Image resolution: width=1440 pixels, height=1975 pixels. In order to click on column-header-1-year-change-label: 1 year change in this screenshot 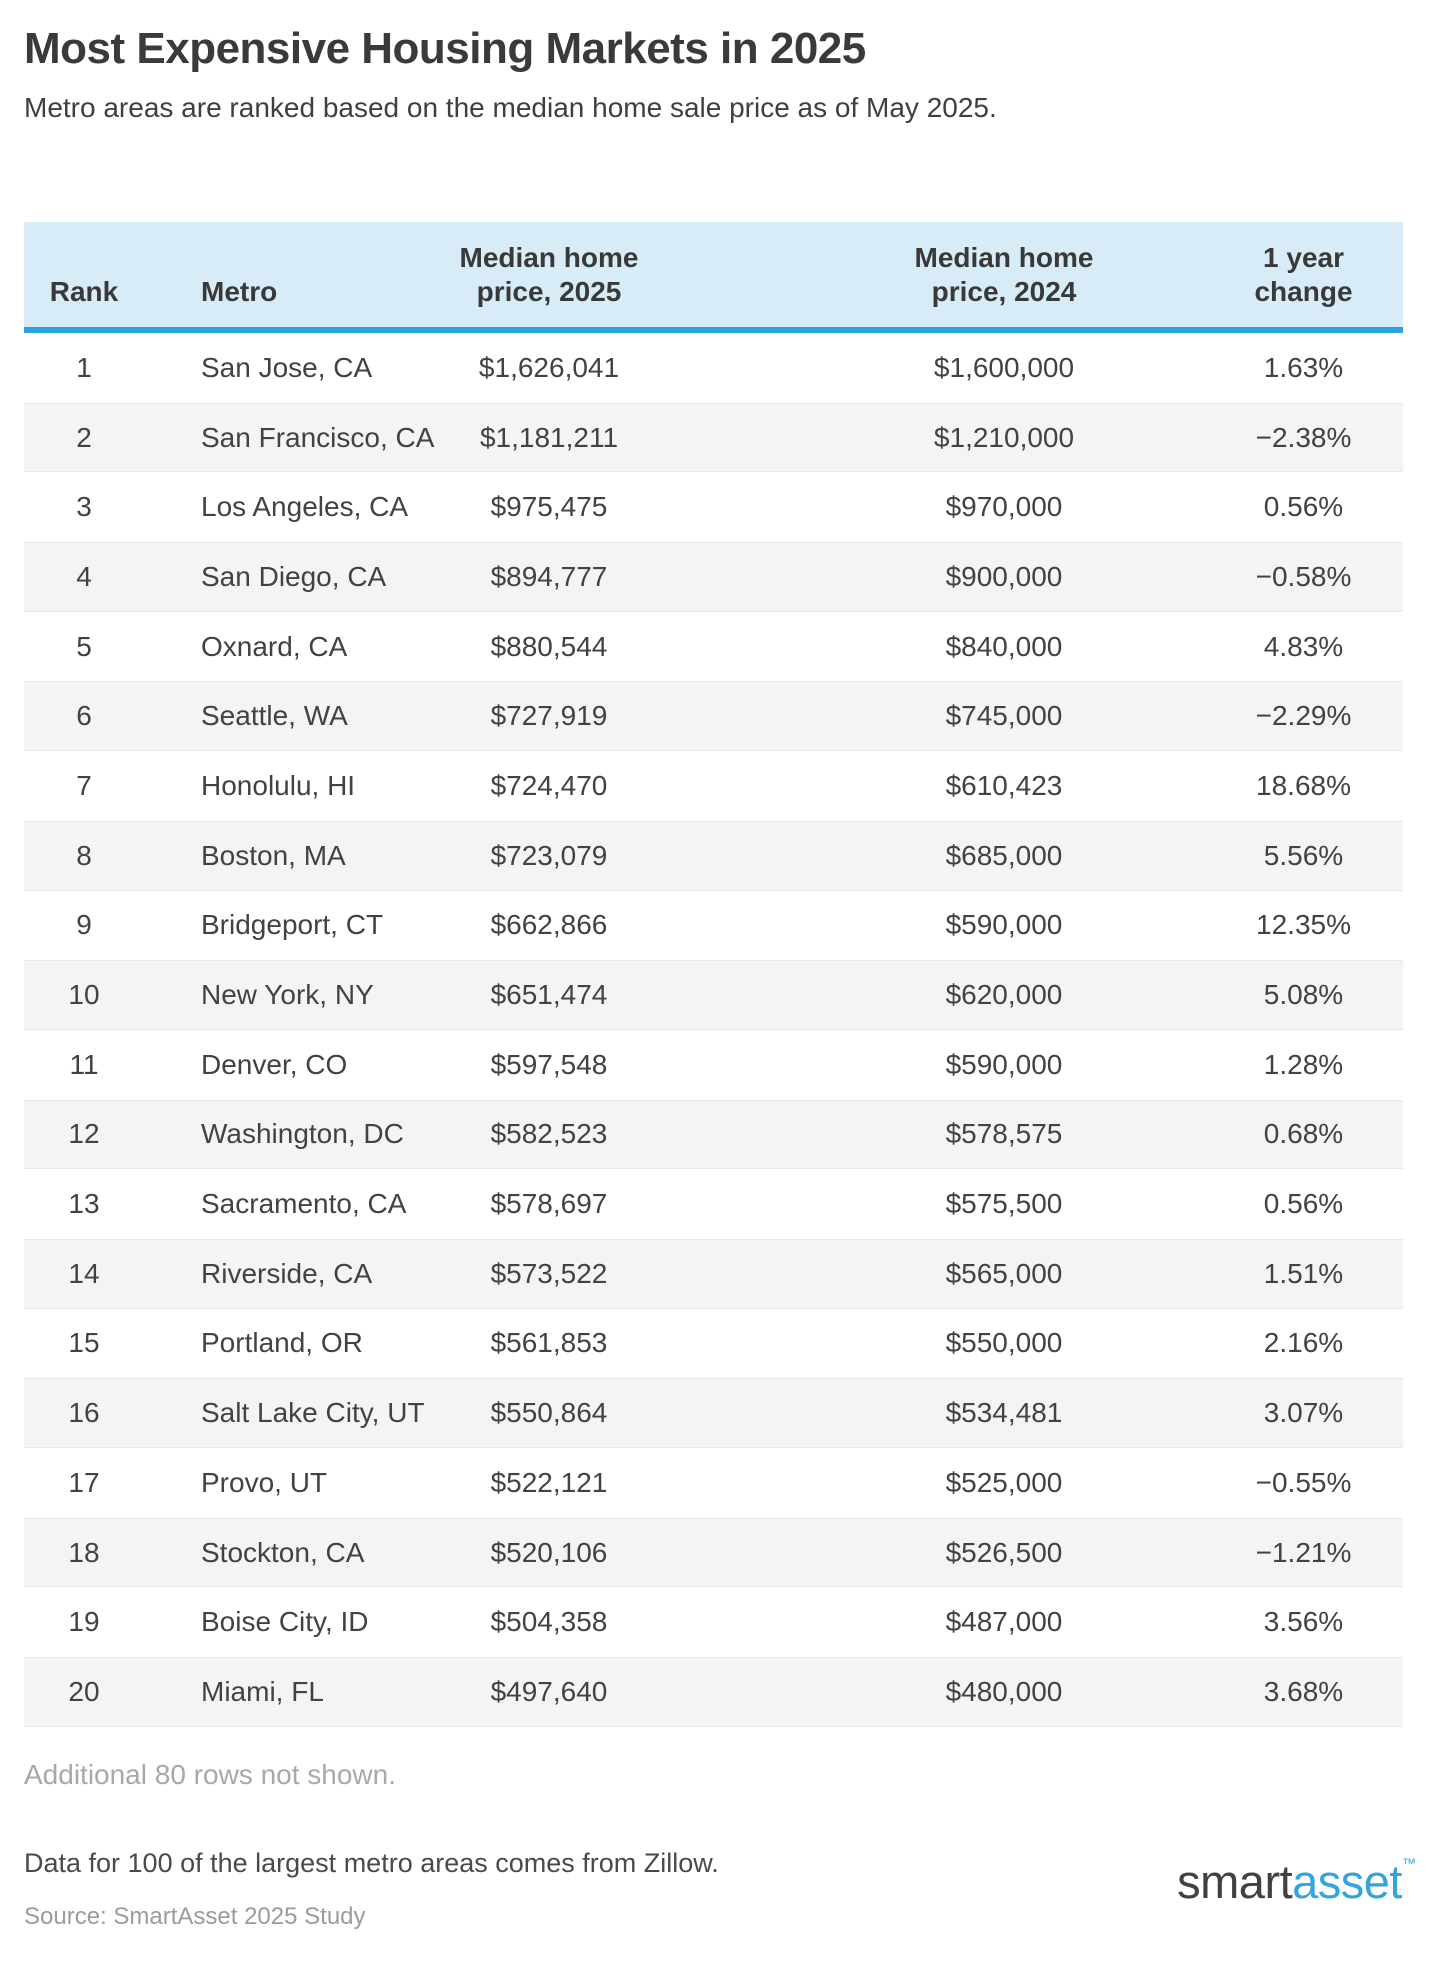, I will do `click(1303, 274)`.